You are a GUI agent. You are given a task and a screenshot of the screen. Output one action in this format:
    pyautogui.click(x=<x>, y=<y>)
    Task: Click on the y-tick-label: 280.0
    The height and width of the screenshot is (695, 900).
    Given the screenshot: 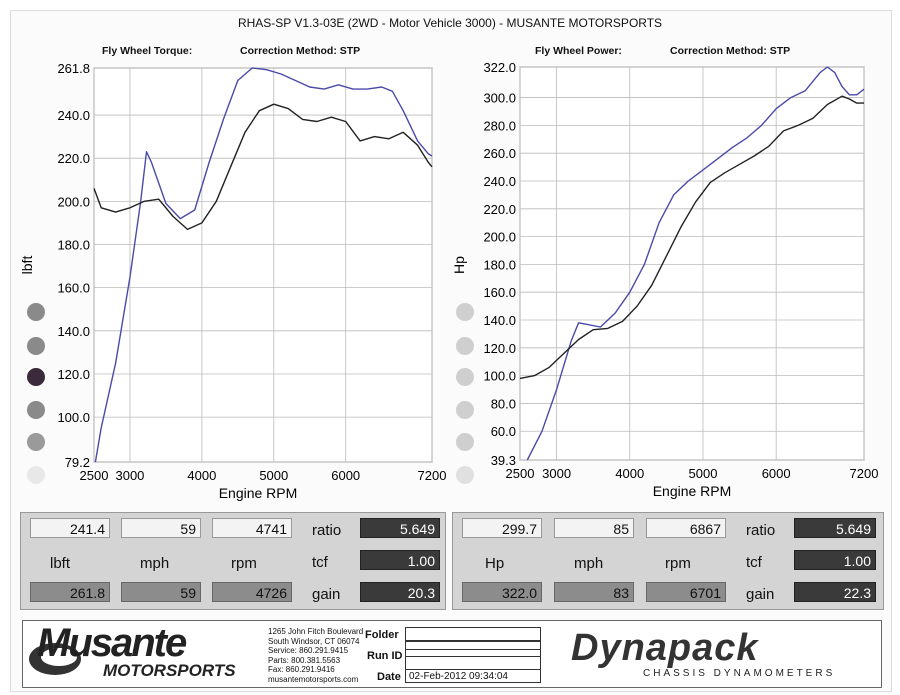 What is the action you would take?
    pyautogui.click(x=499, y=125)
    